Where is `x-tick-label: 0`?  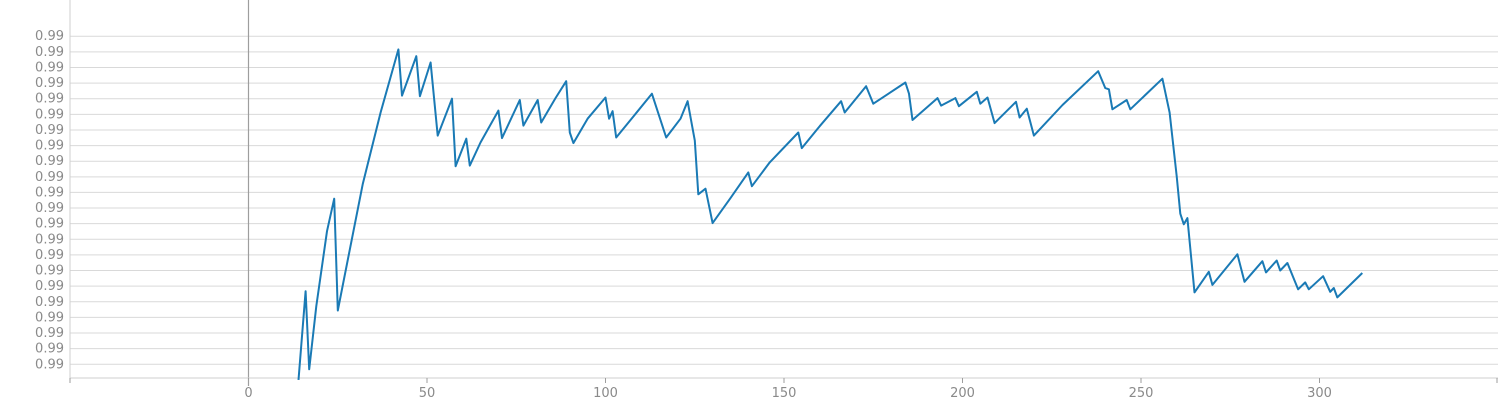
x-tick-label: 0 is located at coordinates (248, 393).